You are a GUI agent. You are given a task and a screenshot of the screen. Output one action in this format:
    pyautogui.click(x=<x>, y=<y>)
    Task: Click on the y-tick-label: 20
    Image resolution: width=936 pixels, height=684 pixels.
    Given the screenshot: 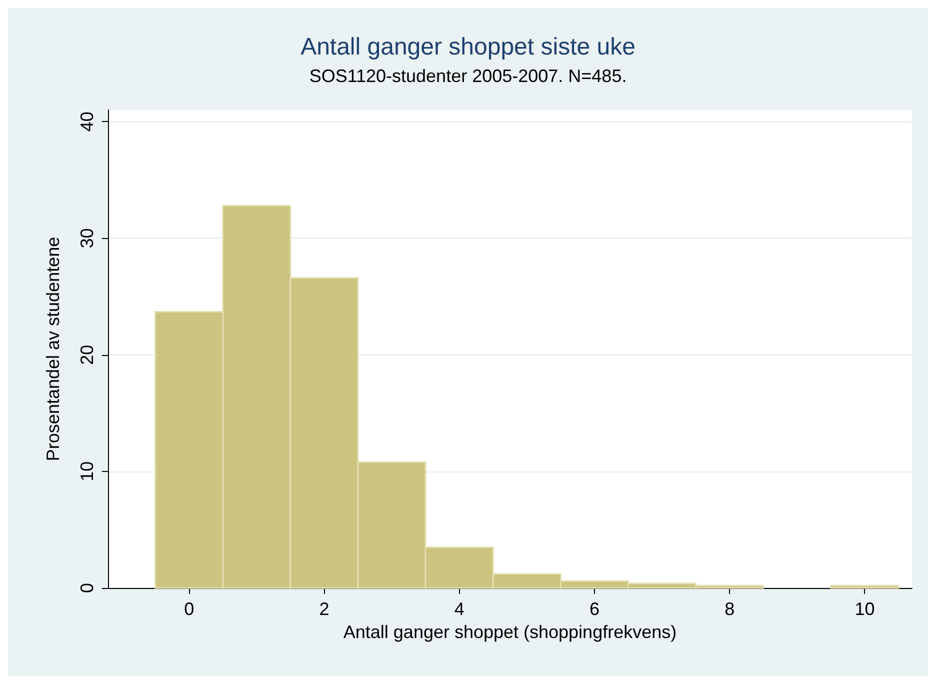 What is the action you would take?
    pyautogui.click(x=87, y=354)
    